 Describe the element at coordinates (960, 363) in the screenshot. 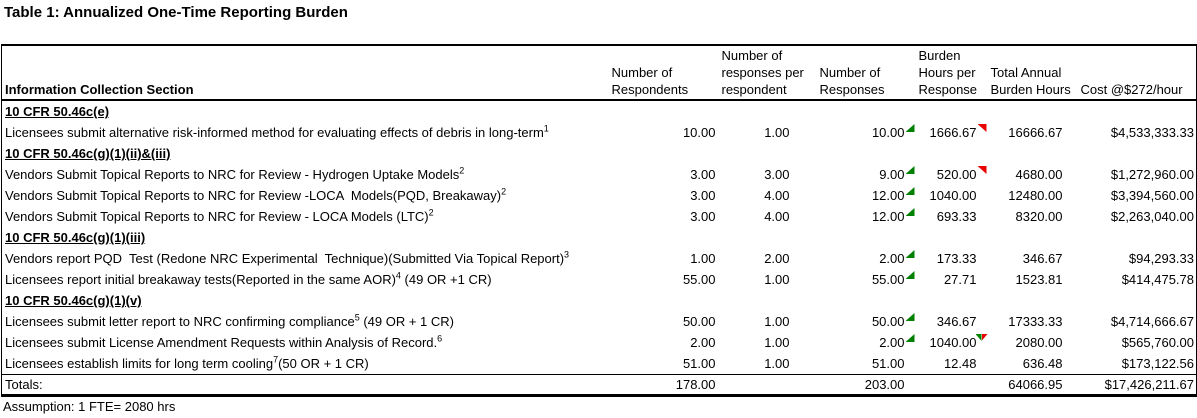

I see `burden-hours-cell: 12.48` at that location.